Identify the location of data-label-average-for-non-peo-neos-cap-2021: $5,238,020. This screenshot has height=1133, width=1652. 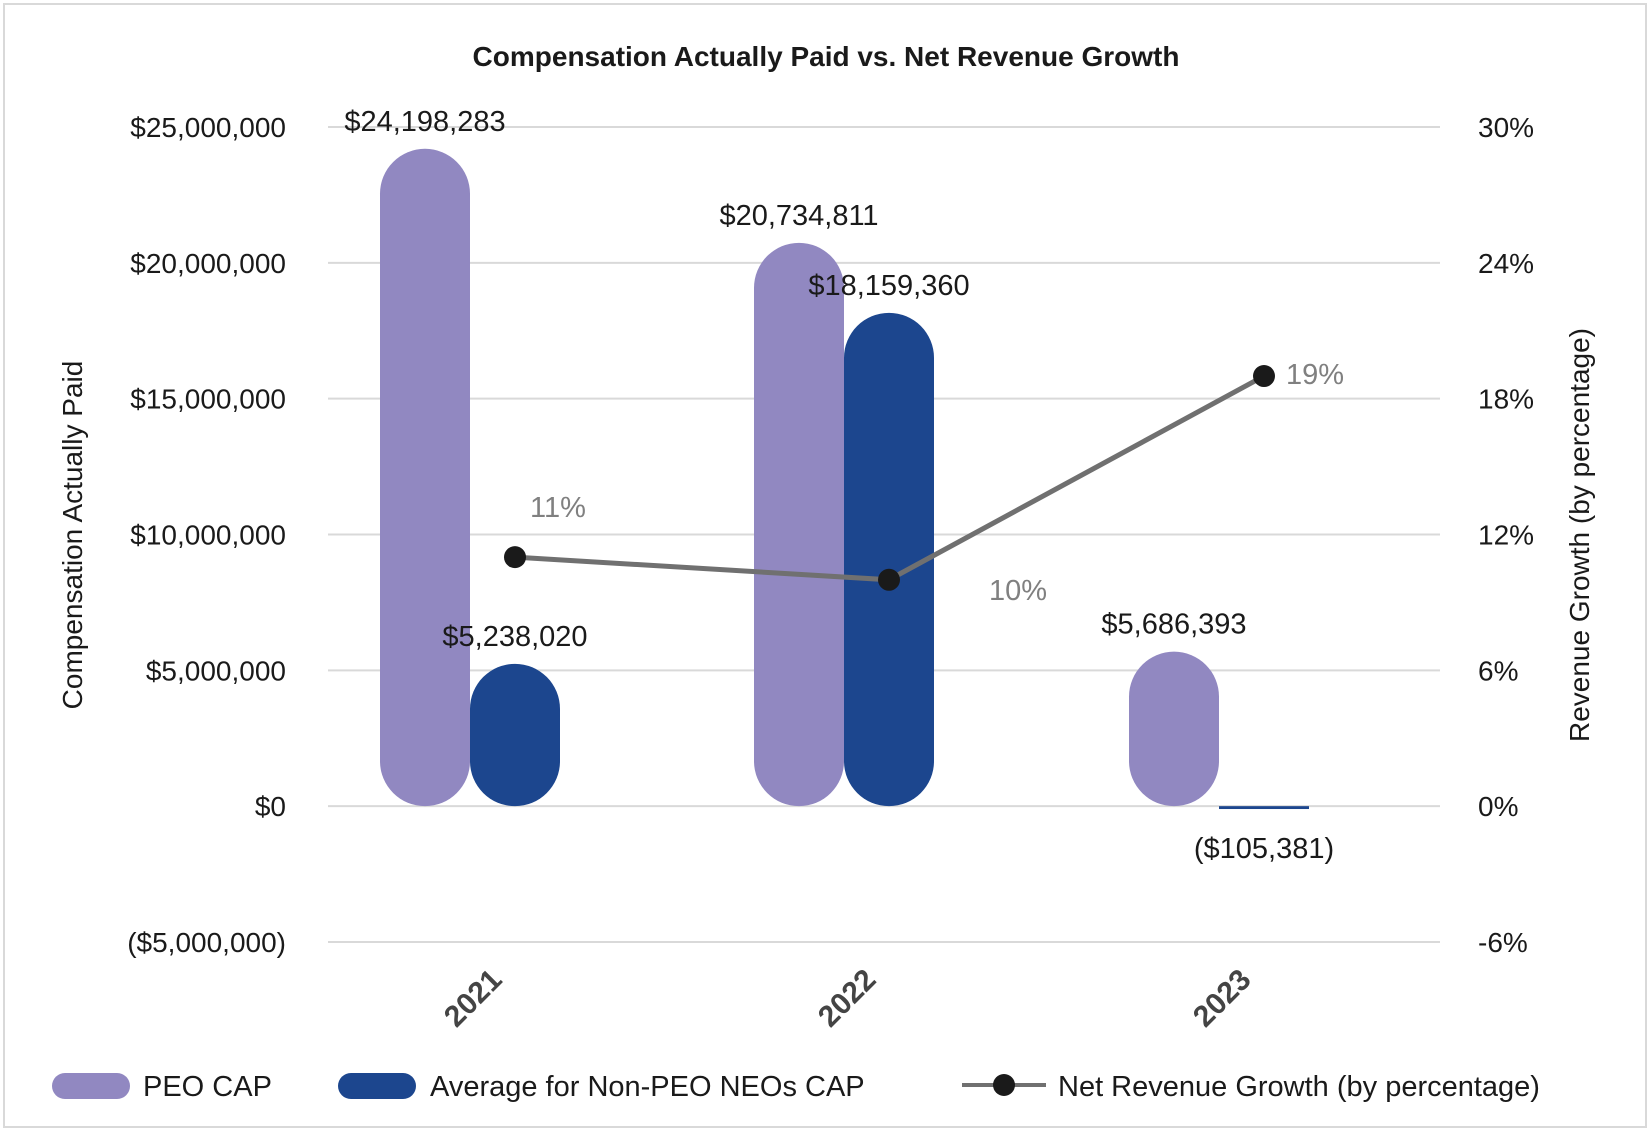
(514, 637).